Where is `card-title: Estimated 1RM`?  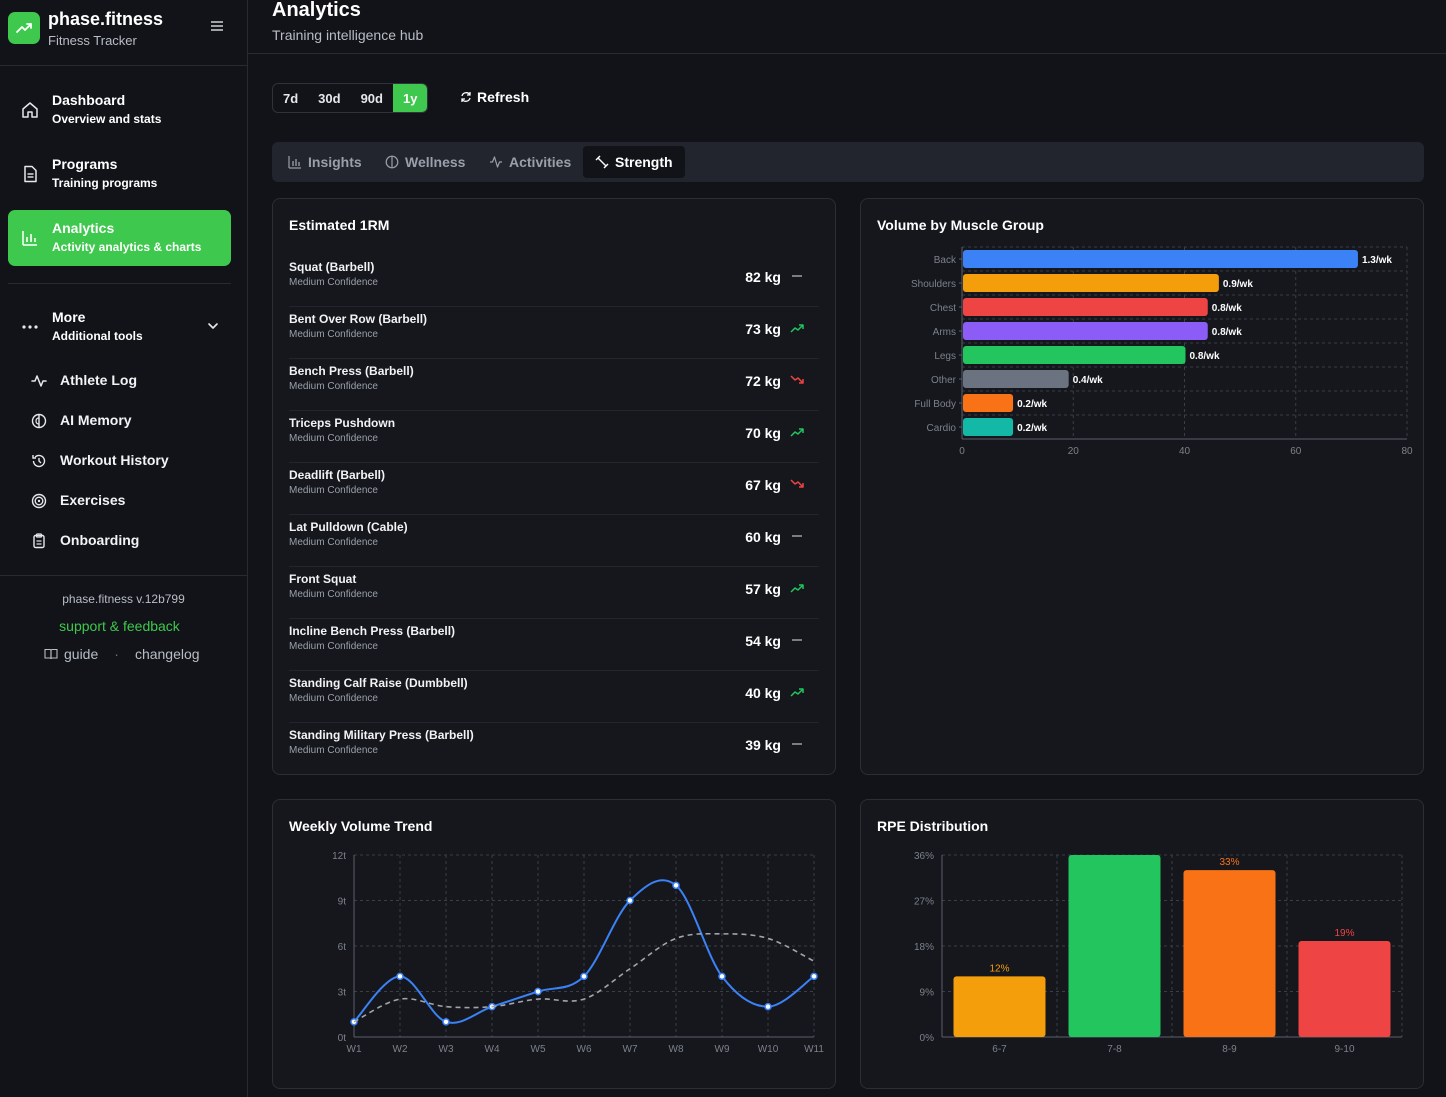
card-title: Estimated 1RM is located at coordinates (339, 225).